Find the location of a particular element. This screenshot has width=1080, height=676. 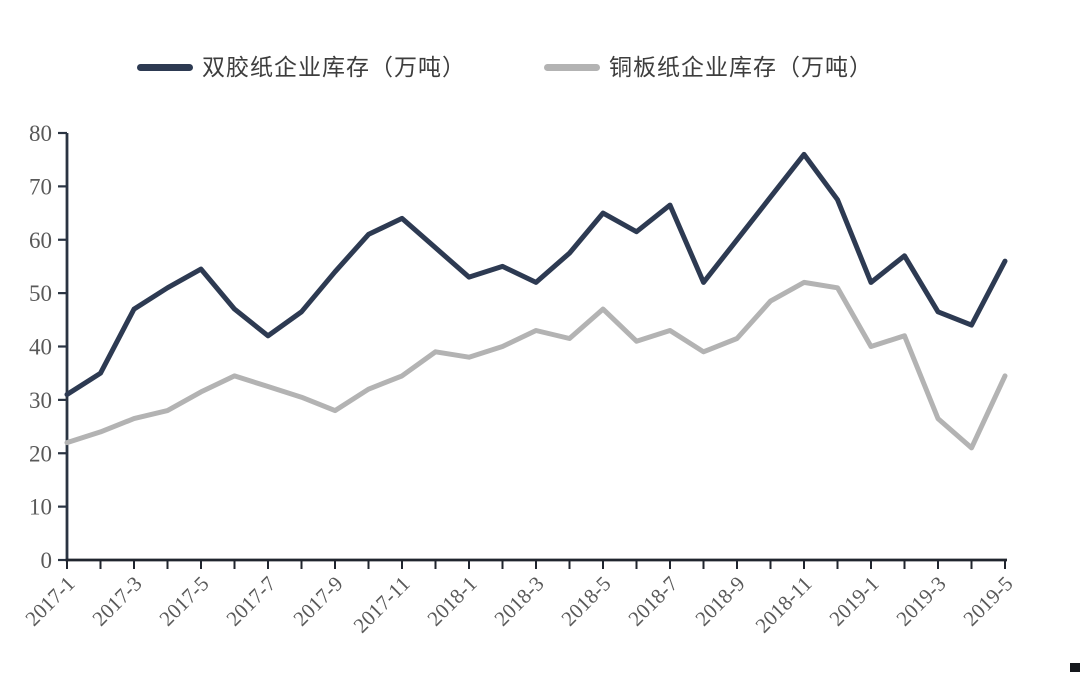

x-tick-label: 2019-5 is located at coordinates (987, 601).